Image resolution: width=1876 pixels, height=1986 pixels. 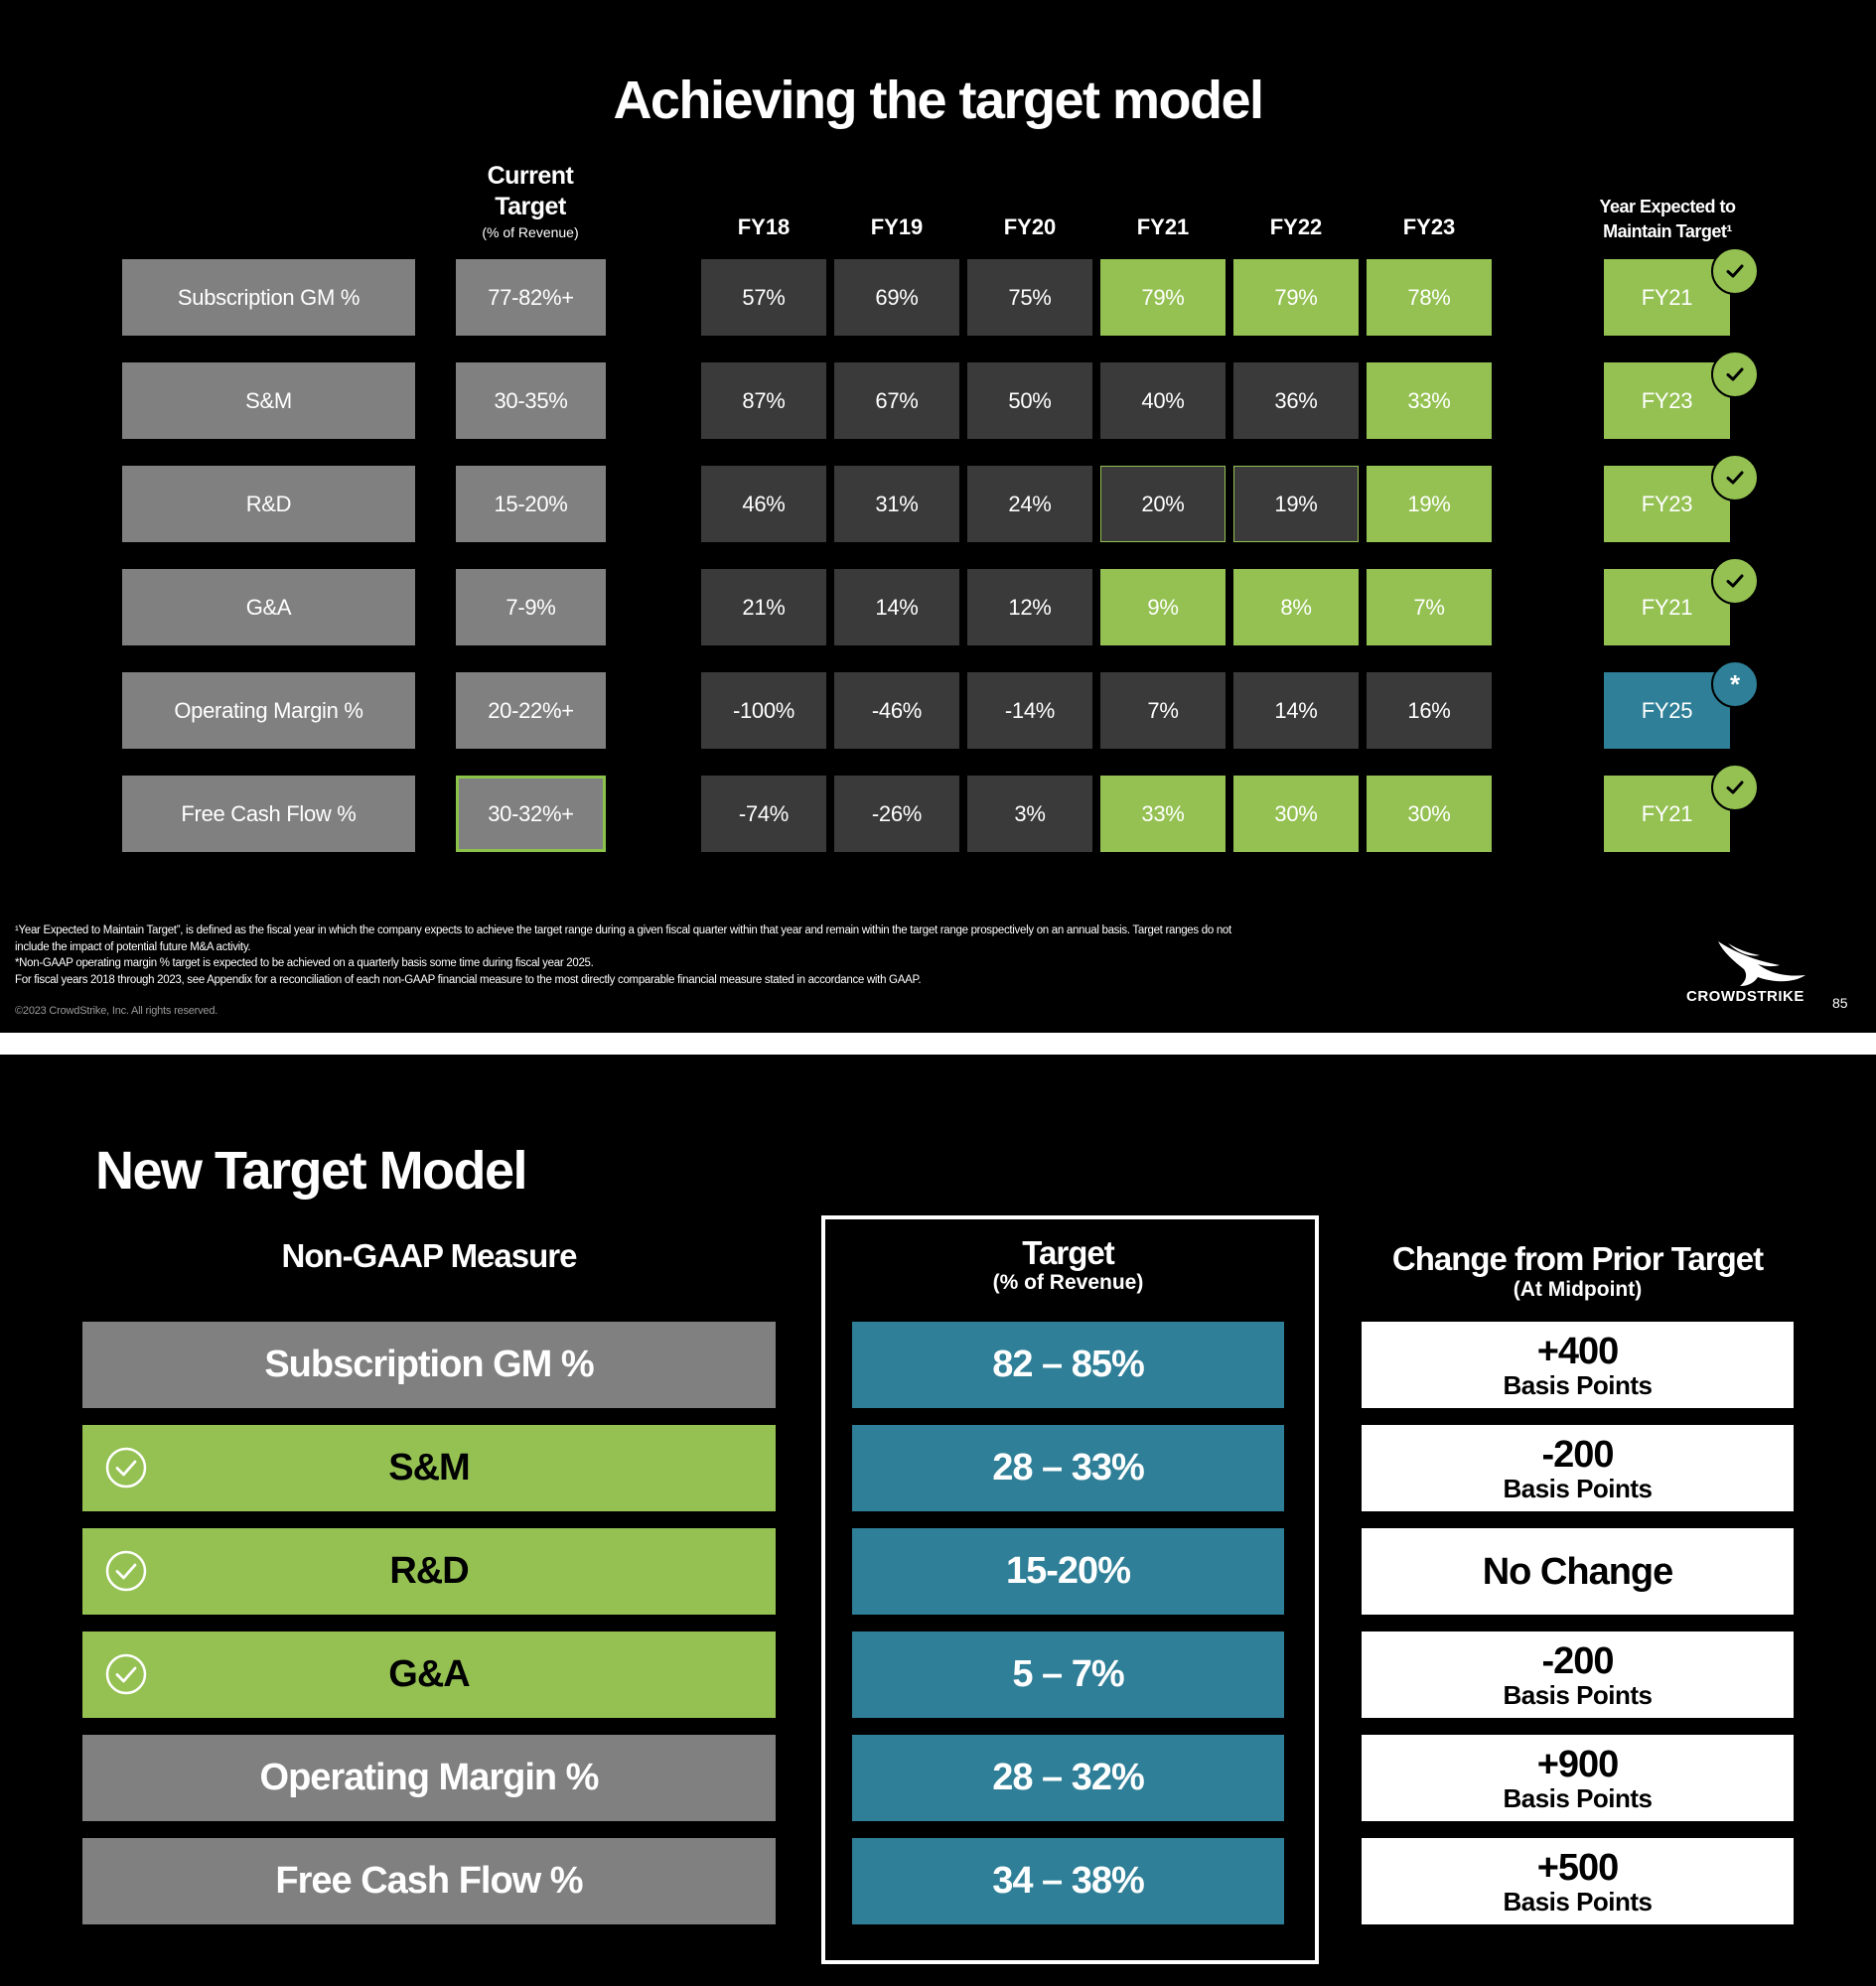 I want to click on target-value: 28 – 33%, so click(x=1068, y=1468).